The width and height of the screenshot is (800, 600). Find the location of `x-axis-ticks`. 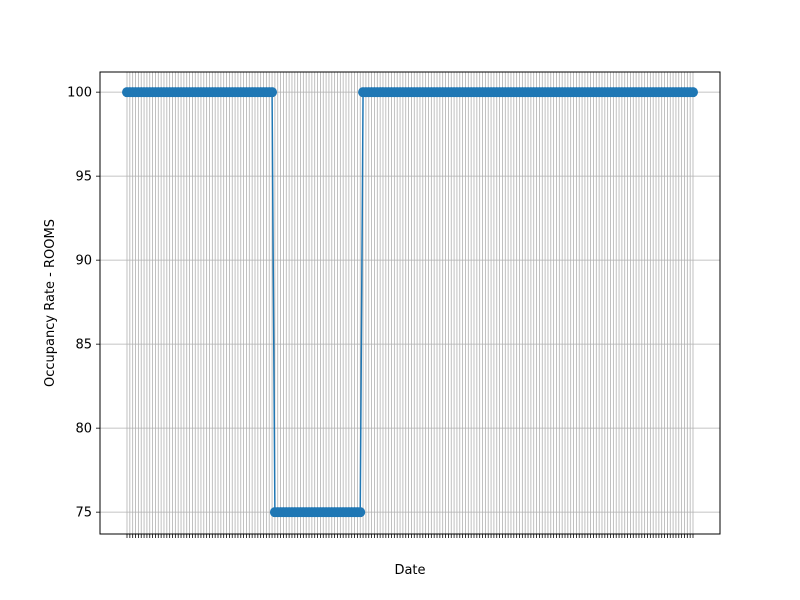

x-axis-ticks is located at coordinates (410, 536).